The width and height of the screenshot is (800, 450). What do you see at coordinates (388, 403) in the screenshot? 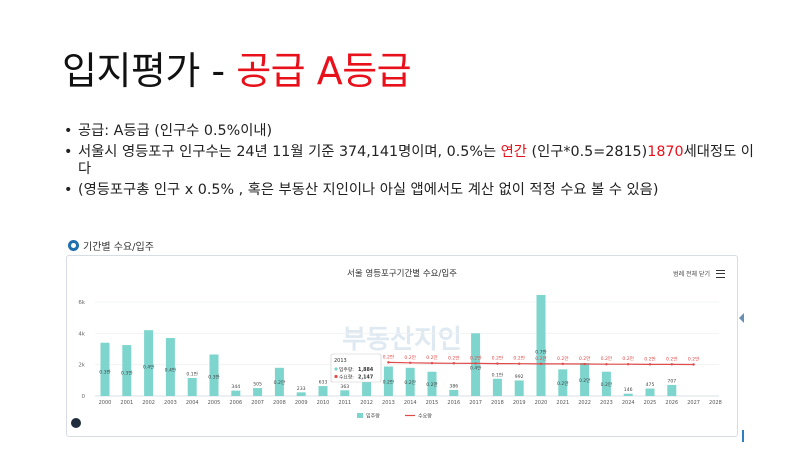
I see `x-tick-label: 2013` at bounding box center [388, 403].